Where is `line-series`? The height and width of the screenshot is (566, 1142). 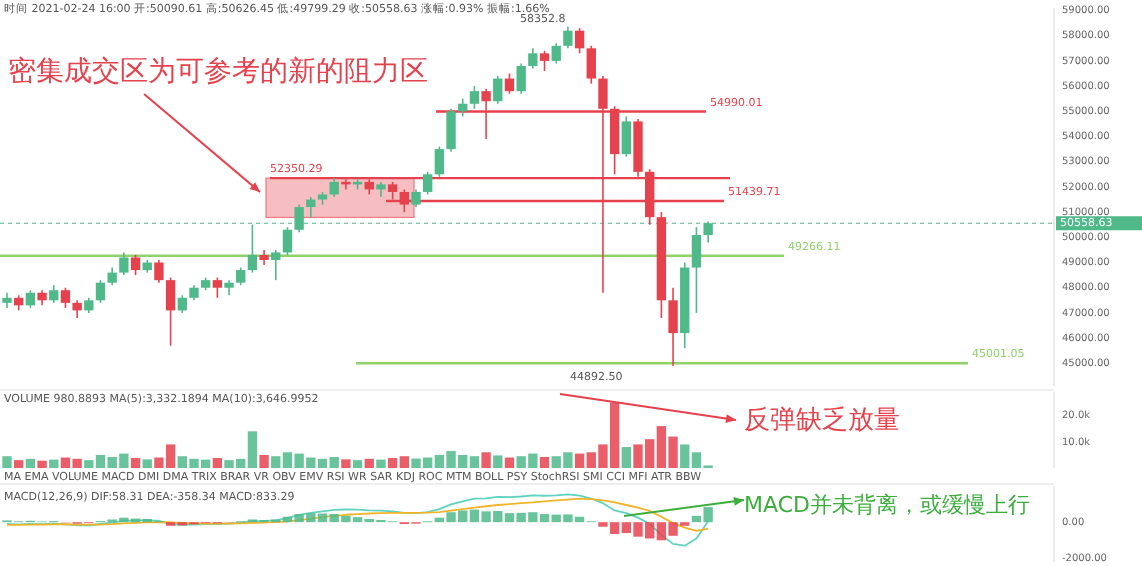 line-series is located at coordinates (358, 520).